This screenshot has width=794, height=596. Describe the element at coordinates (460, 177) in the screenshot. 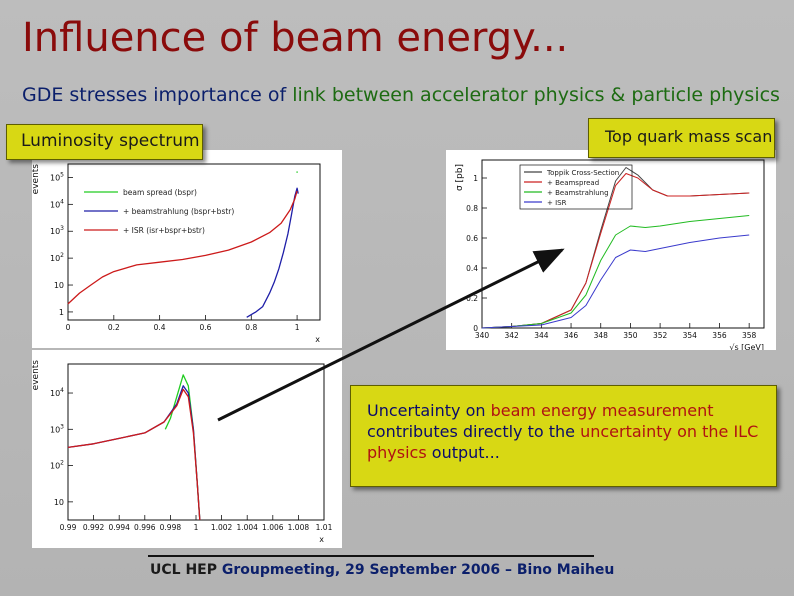

I see `y-axis-label: σ [pb]` at that location.